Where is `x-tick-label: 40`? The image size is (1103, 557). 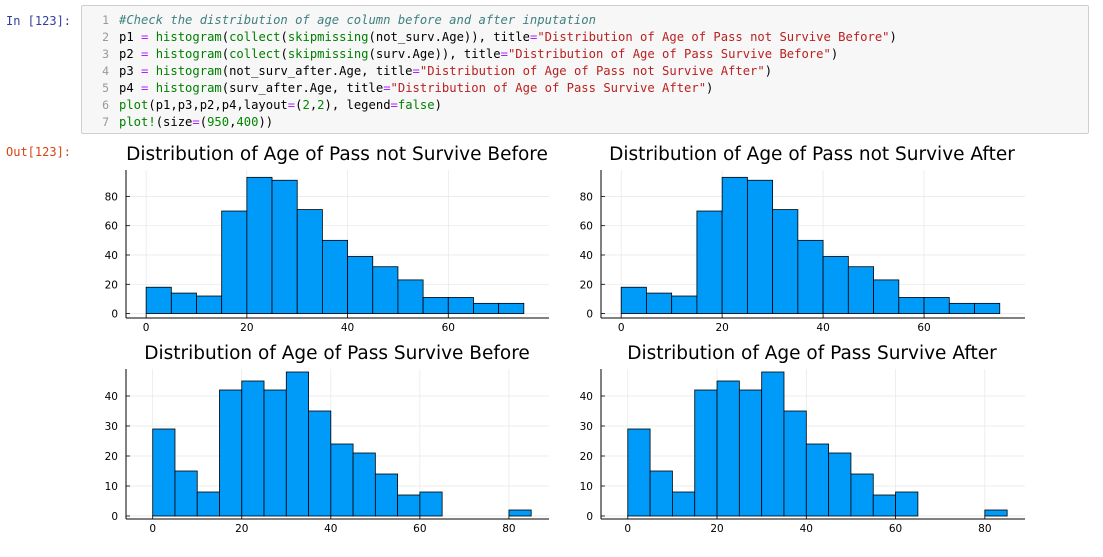 x-tick-label: 40 is located at coordinates (806, 529).